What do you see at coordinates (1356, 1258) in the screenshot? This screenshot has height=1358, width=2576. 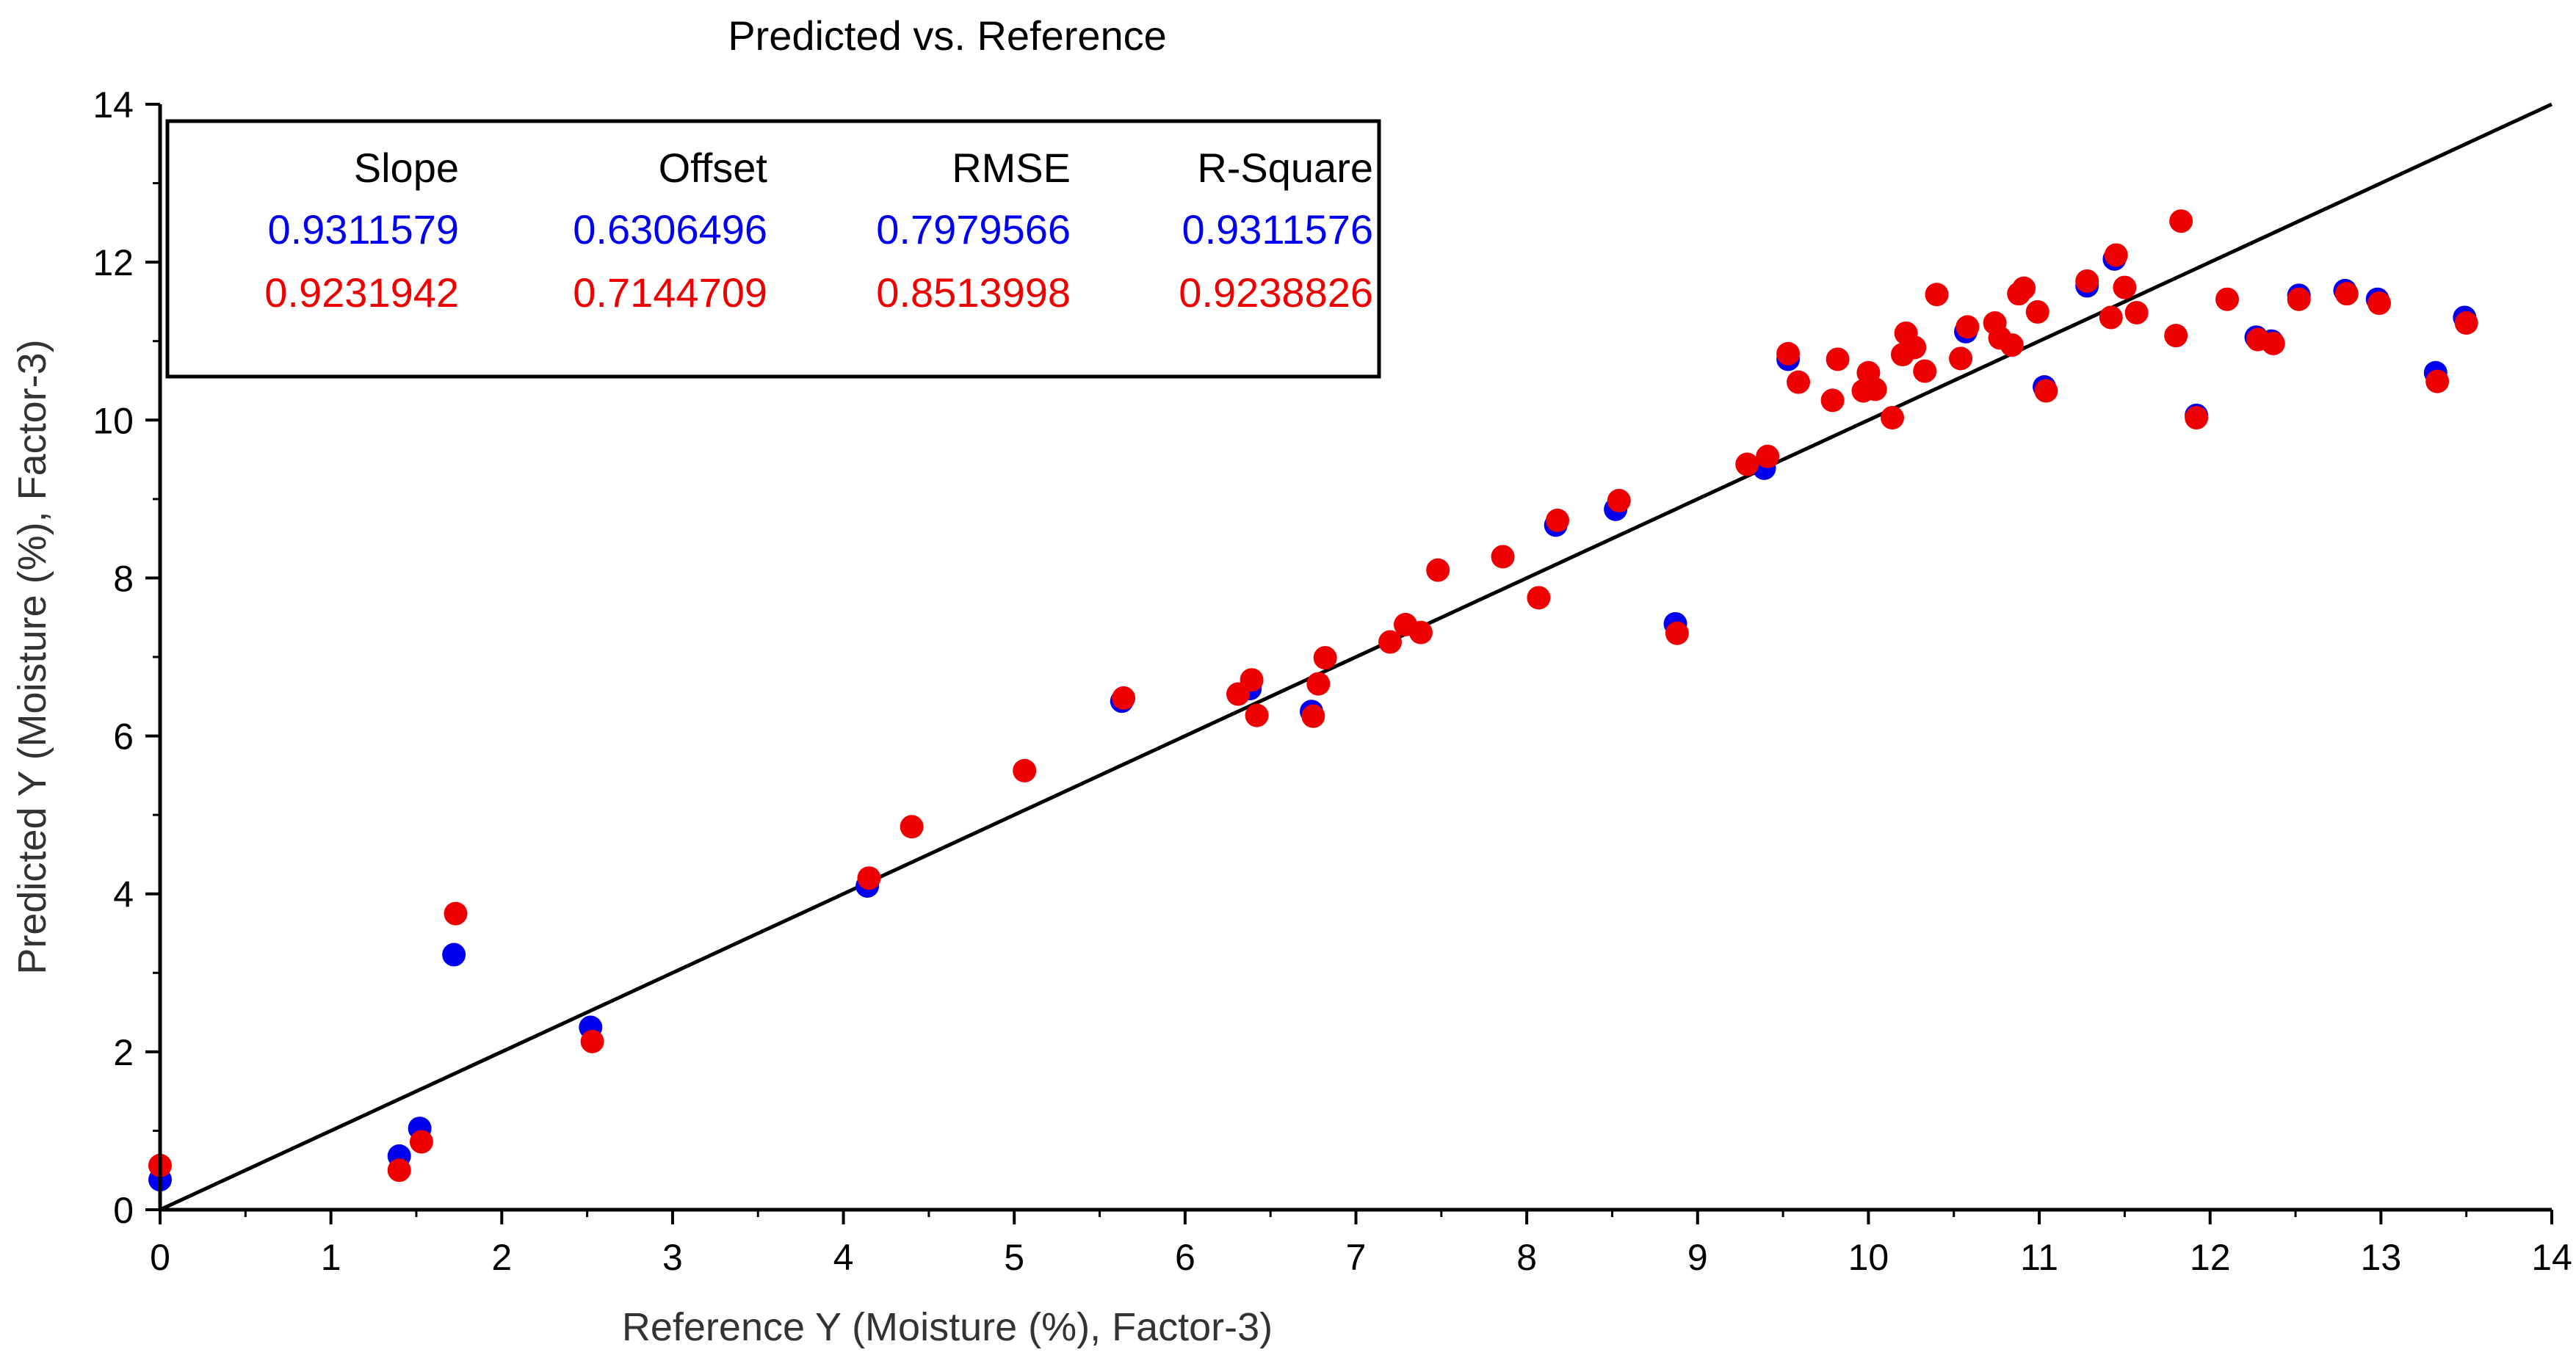 I see `x-tick-label: 7` at bounding box center [1356, 1258].